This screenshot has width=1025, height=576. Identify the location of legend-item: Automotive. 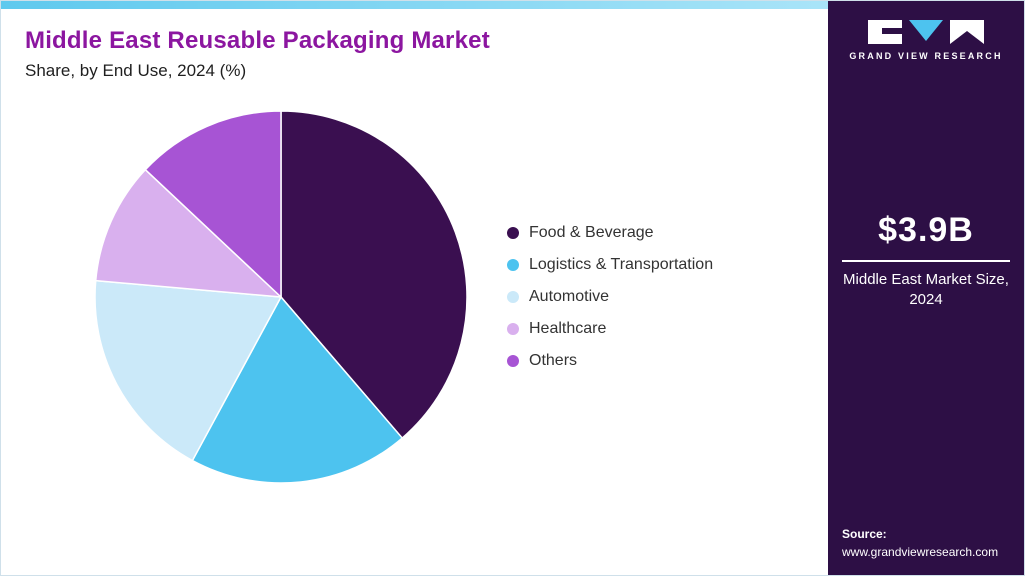
(610, 297).